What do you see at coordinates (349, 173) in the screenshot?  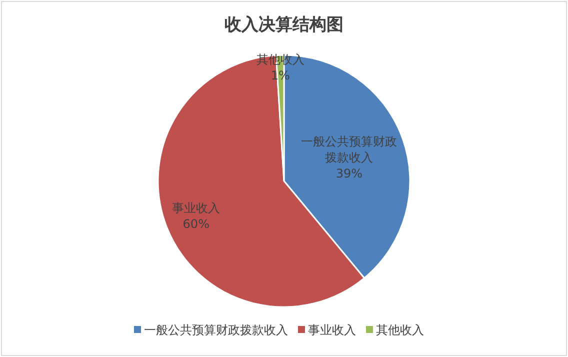 I see `data-label: 39%` at bounding box center [349, 173].